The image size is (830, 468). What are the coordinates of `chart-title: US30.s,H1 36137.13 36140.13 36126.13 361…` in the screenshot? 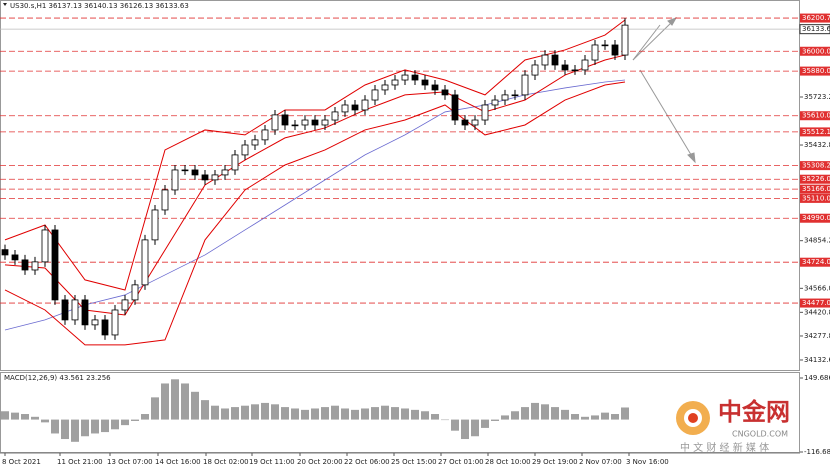 It's located at (99, 6).